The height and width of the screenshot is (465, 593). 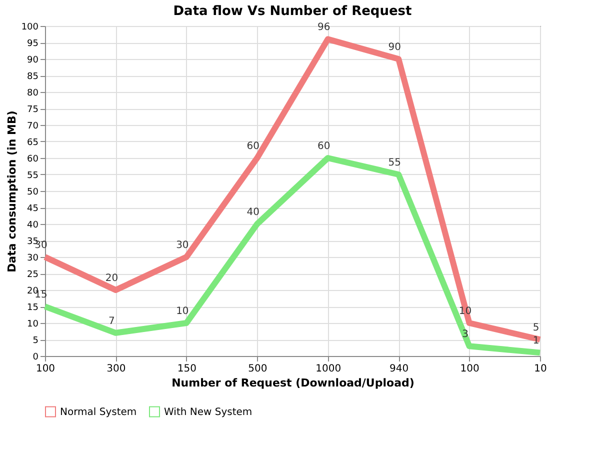 I want to click on y-tick-label: 70, so click(x=33, y=127).